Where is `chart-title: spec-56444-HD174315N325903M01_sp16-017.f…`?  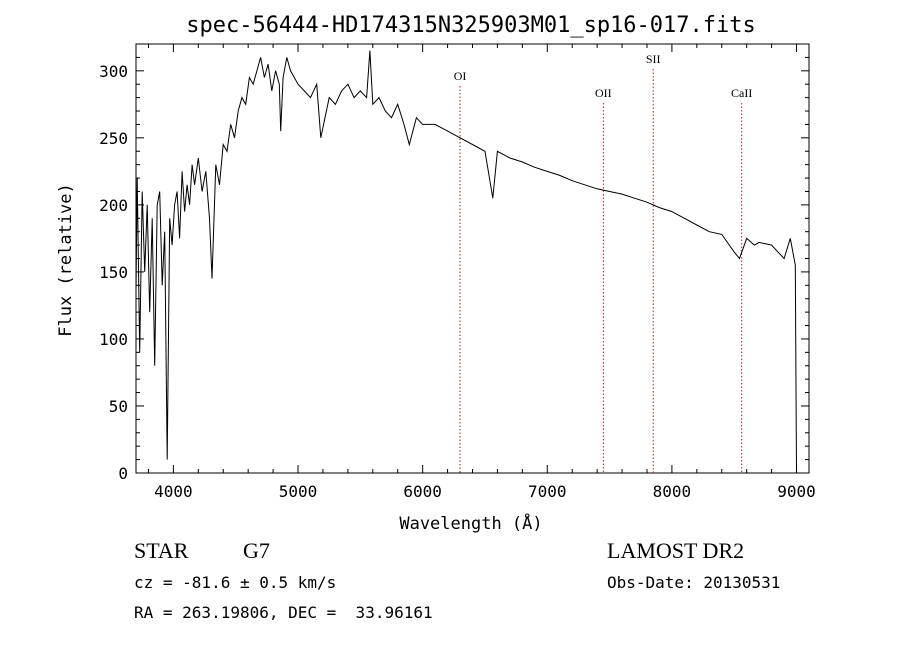 chart-title: spec-56444-HD174315N325903M01_sp16-017.f… is located at coordinates (471, 25).